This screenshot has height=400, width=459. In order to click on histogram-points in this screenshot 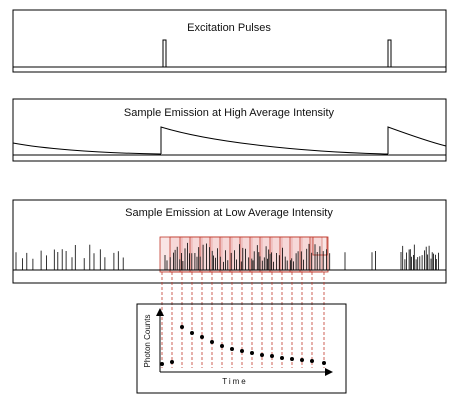, I will do `click(243, 345)`.